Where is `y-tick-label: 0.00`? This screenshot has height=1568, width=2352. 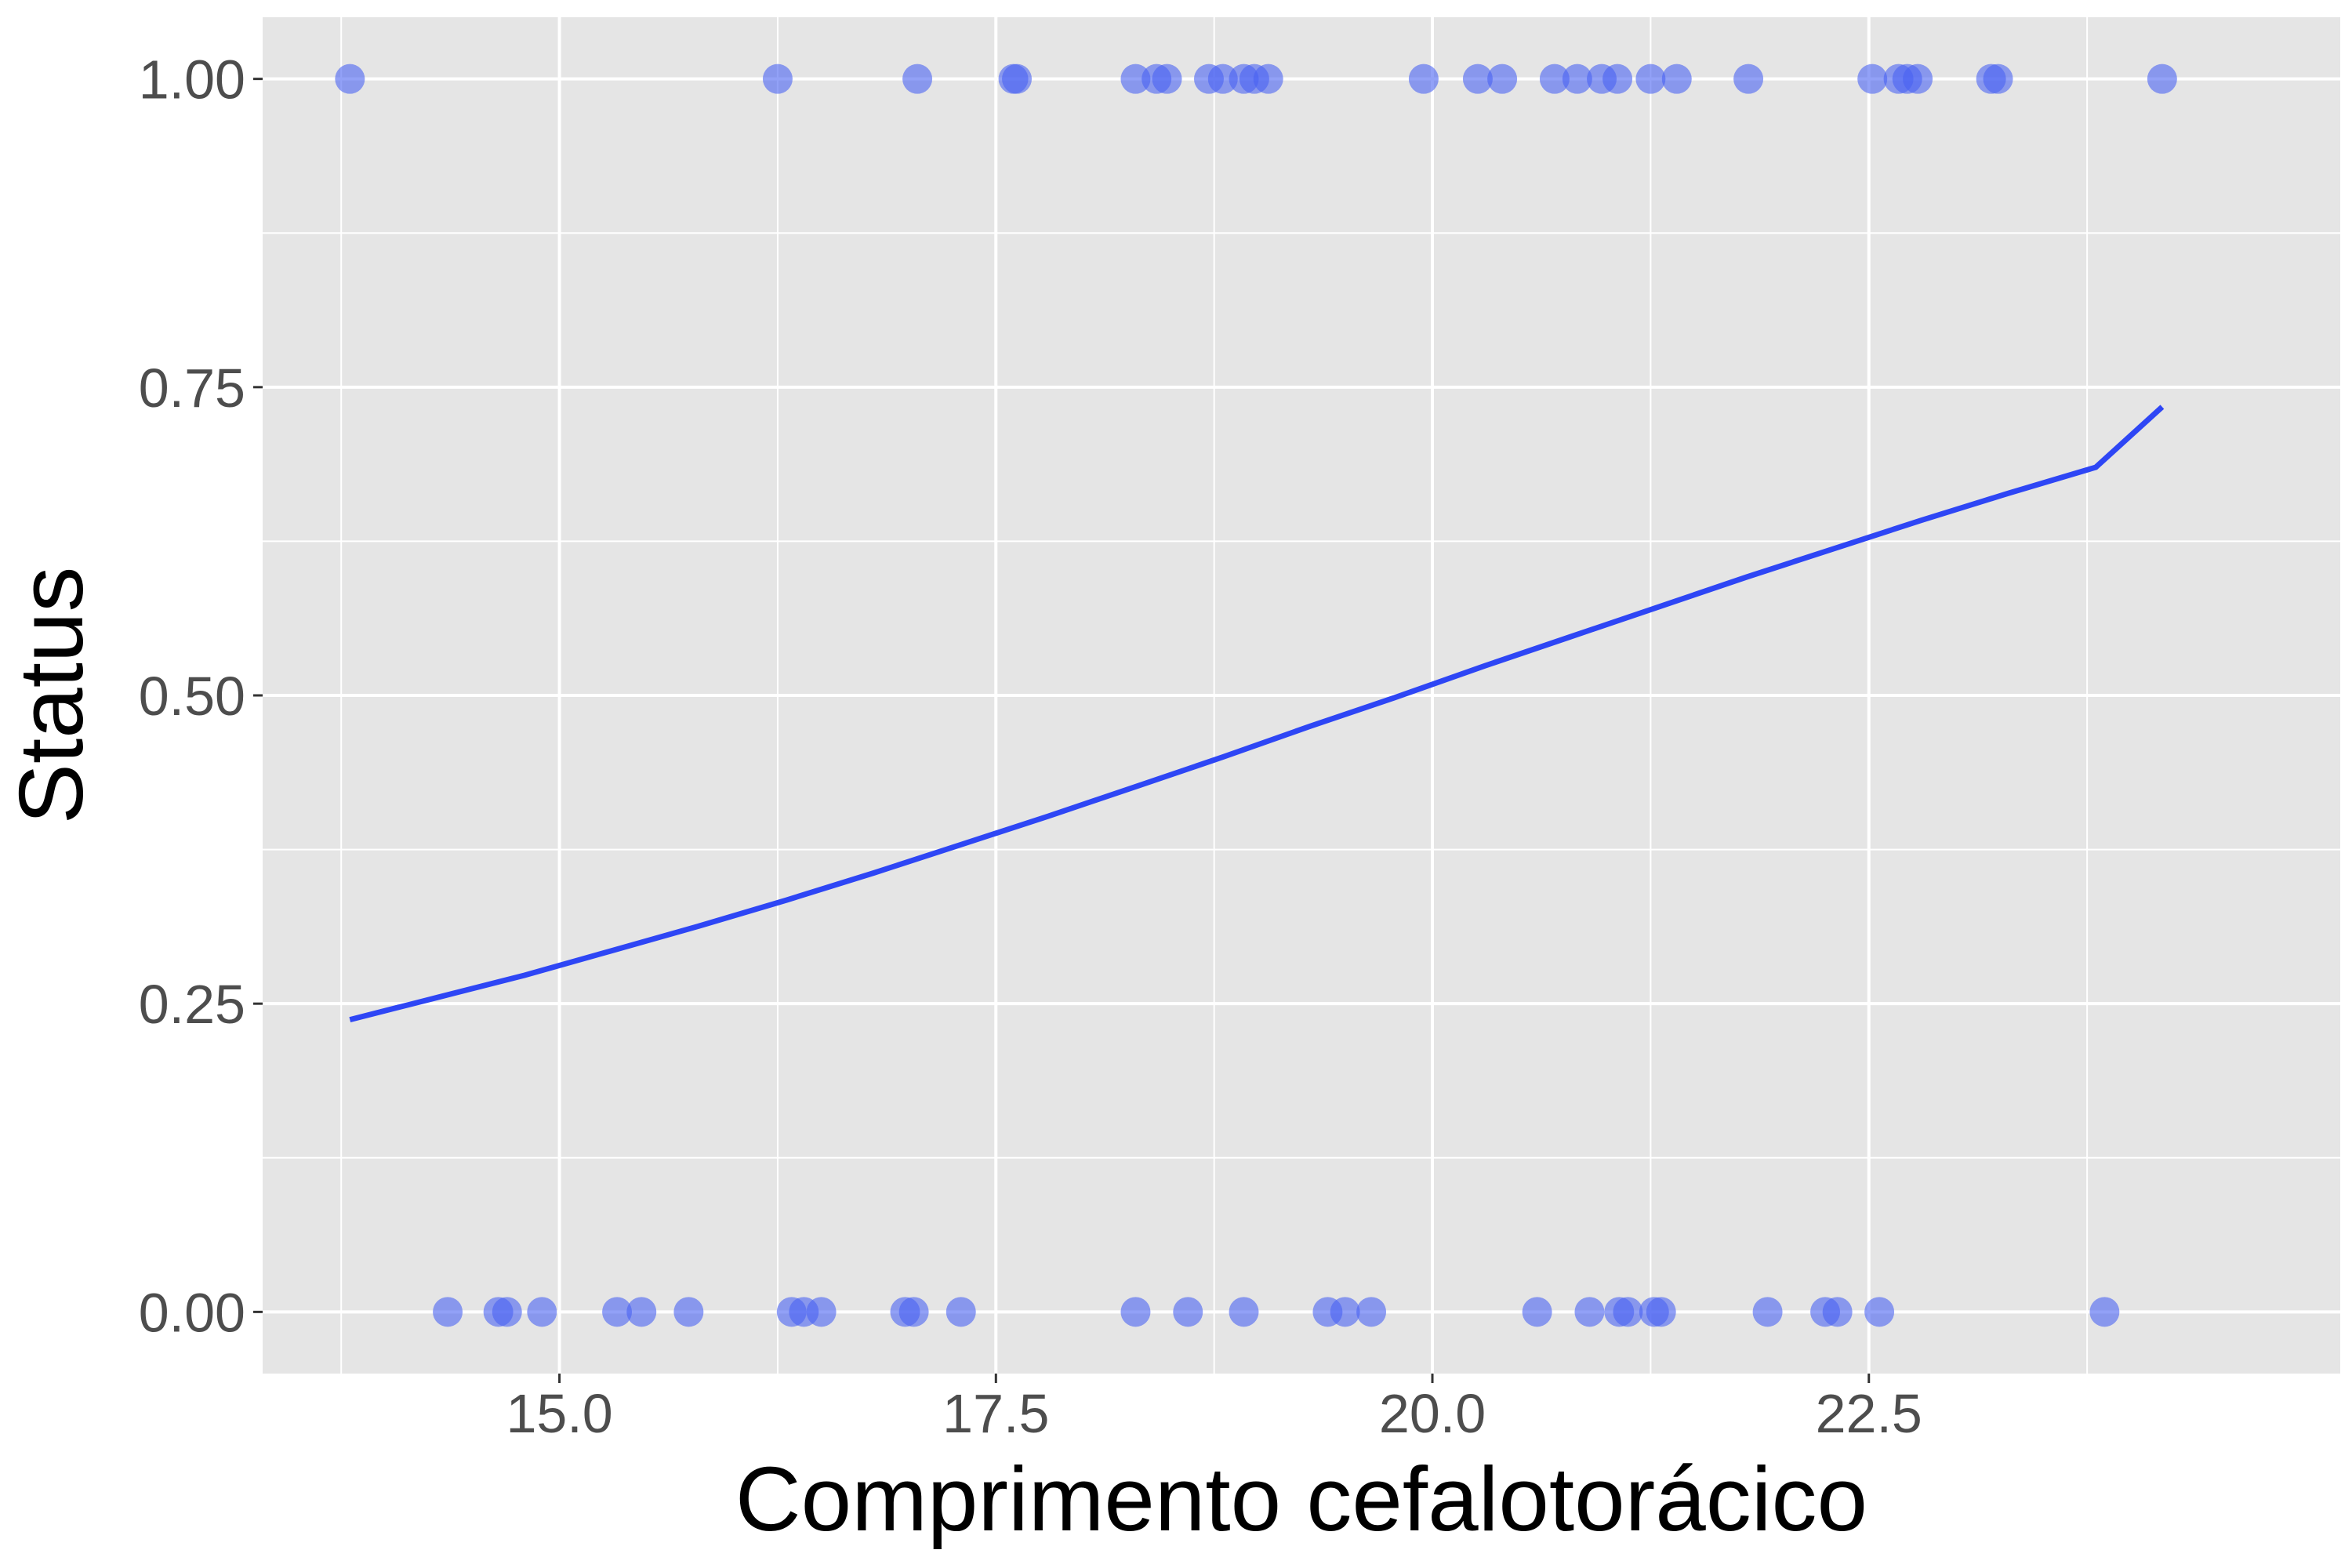
y-tick-label: 0.00 is located at coordinates (192, 1312).